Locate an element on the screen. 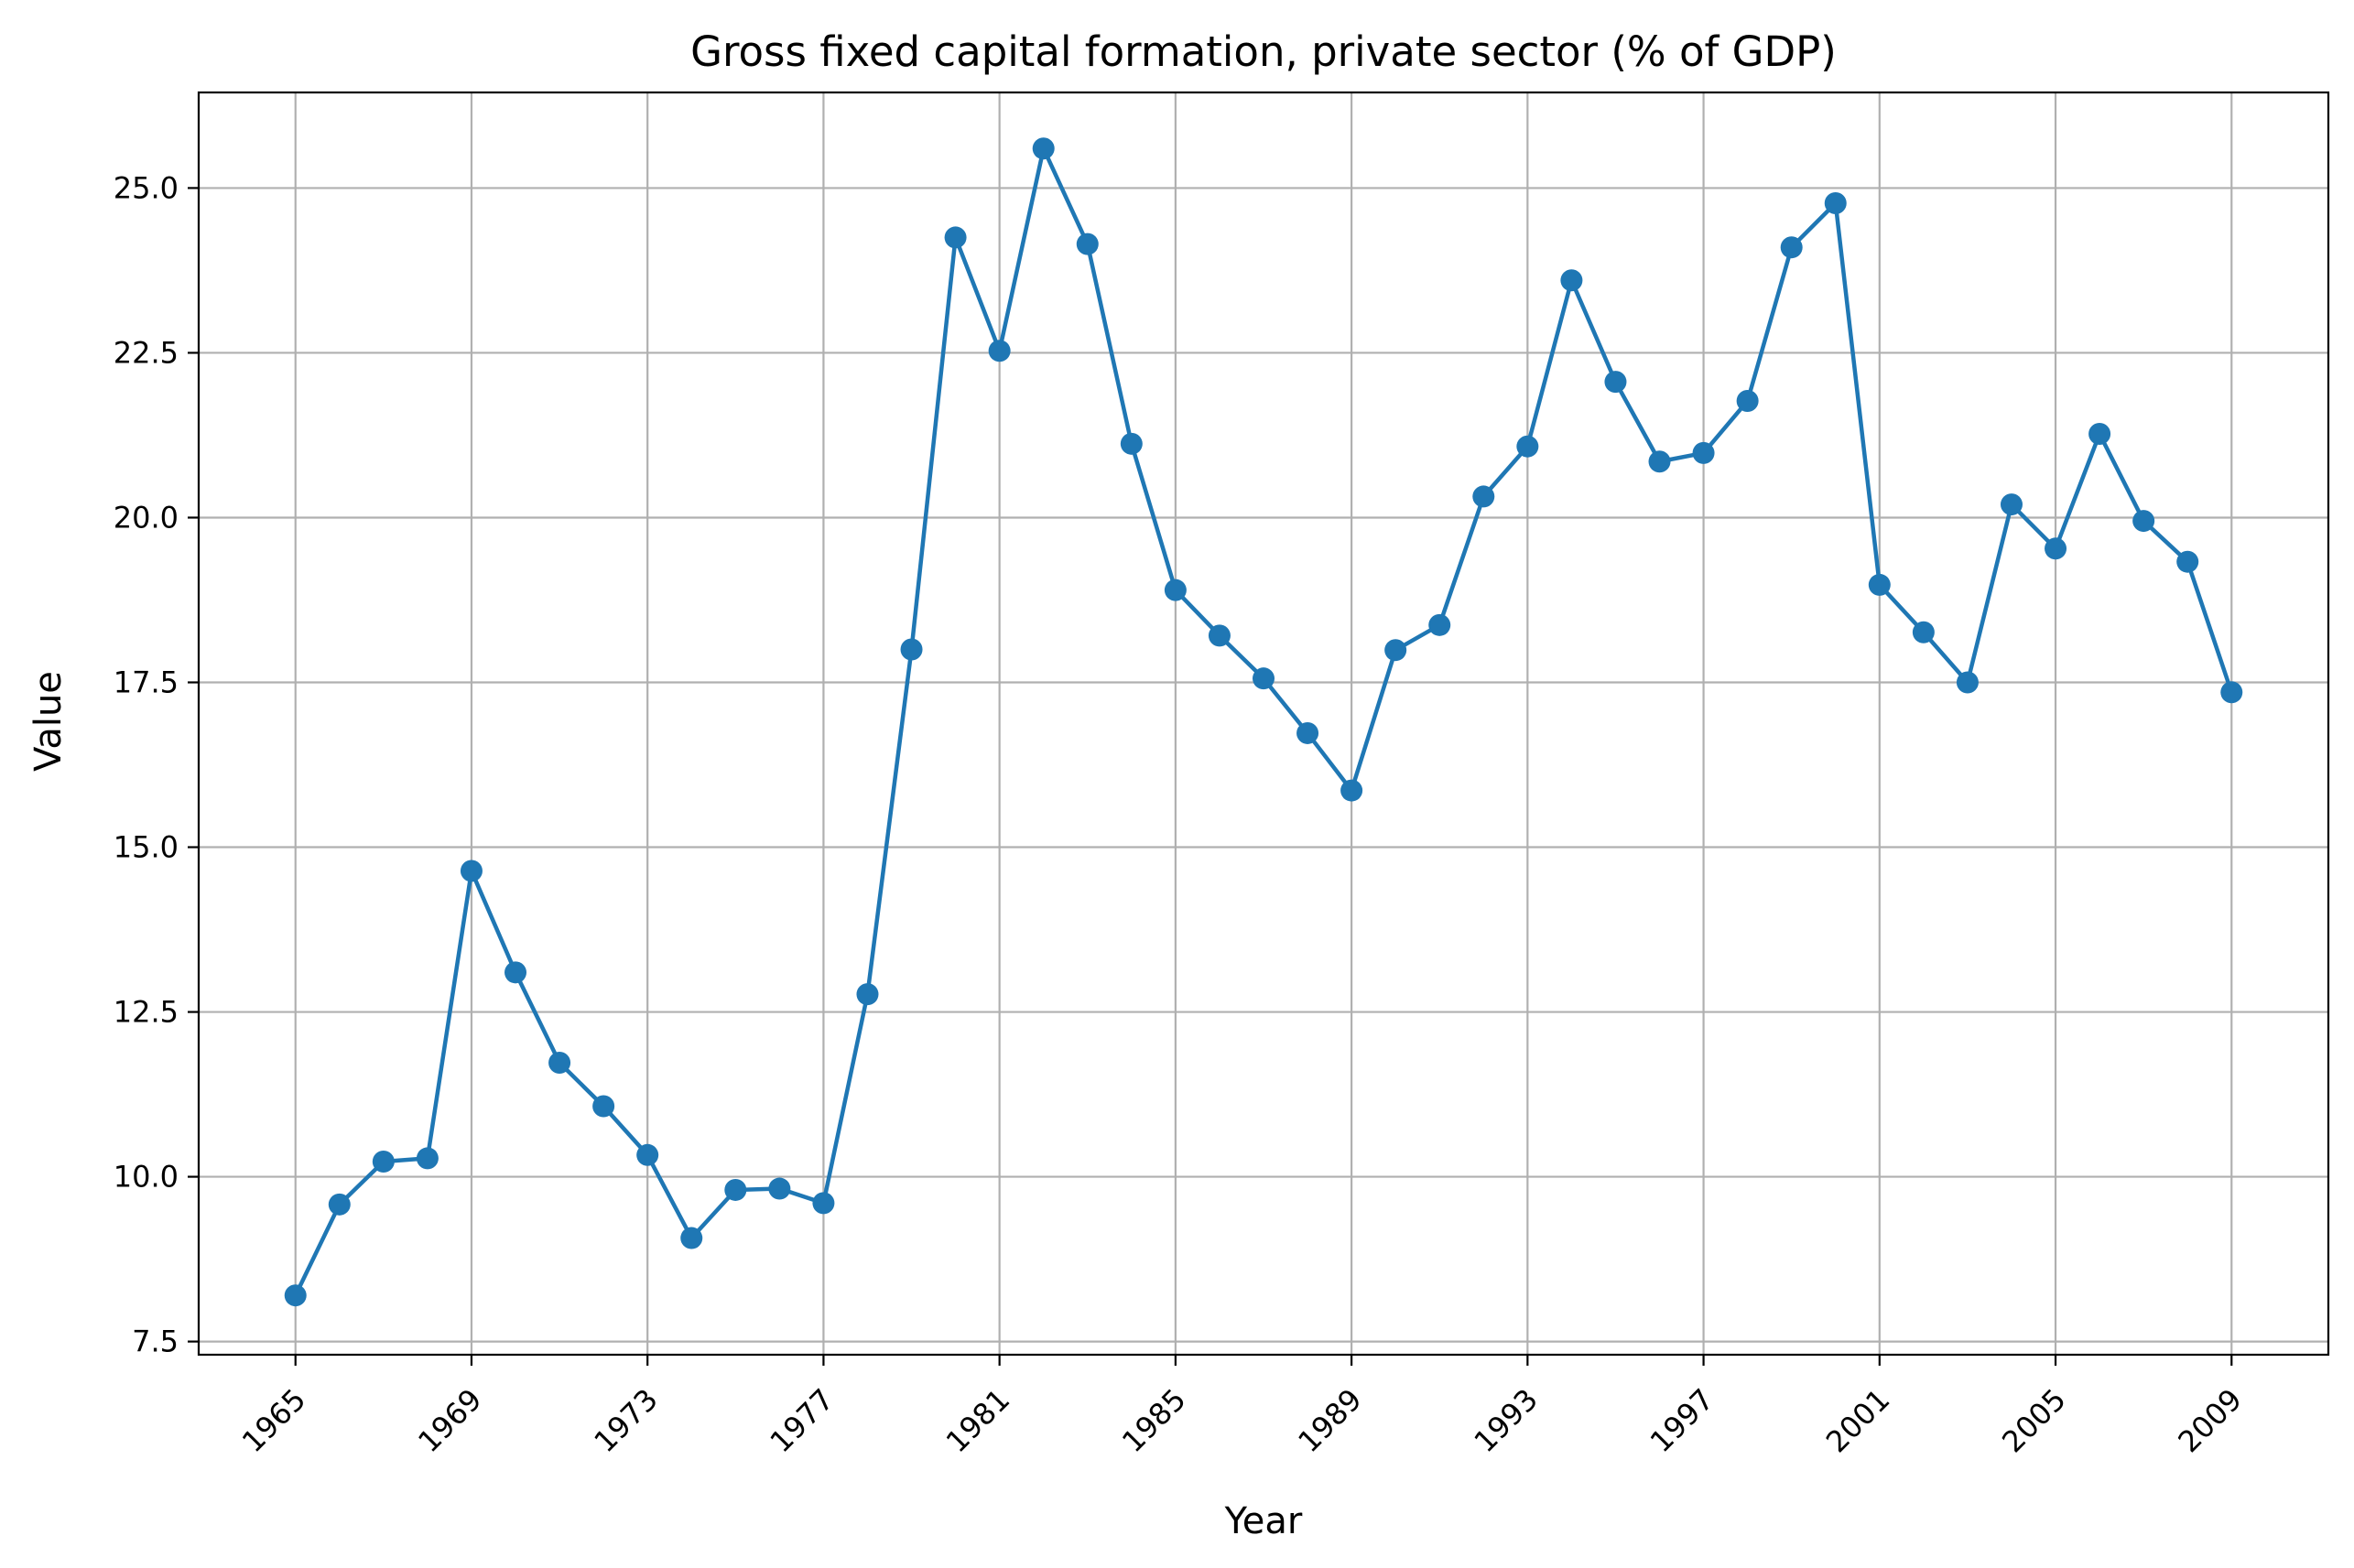 The image size is (2354, 1568). y-axis-label: Value is located at coordinates (49, 722).